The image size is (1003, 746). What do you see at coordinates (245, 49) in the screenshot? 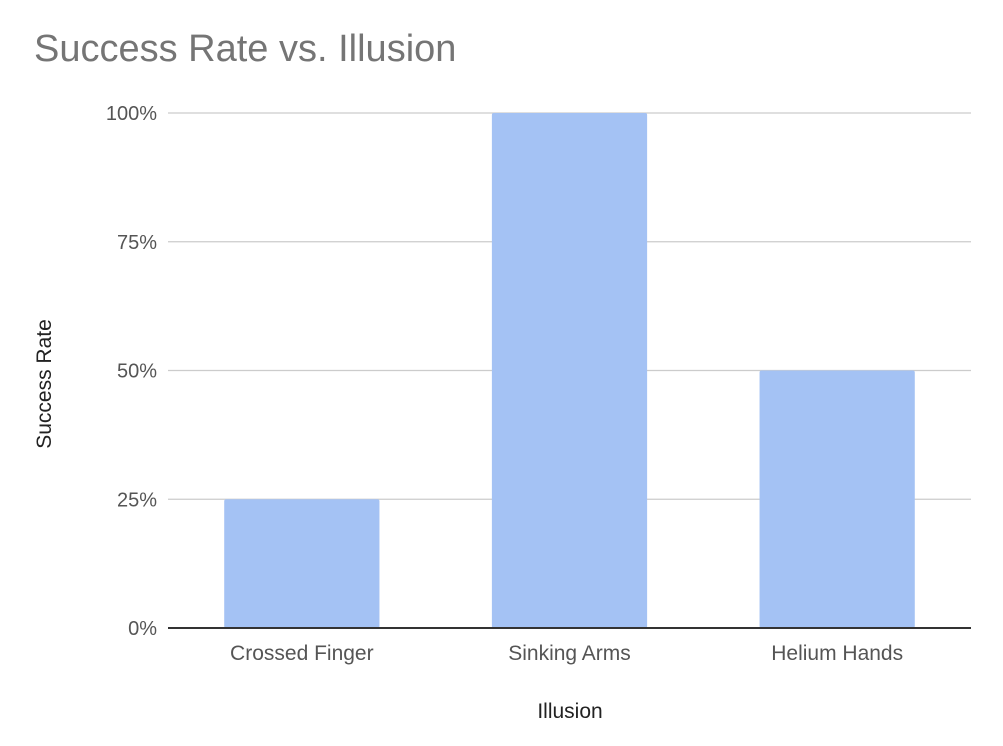
I see `chart-title: Success Rate vs. Illusion` at bounding box center [245, 49].